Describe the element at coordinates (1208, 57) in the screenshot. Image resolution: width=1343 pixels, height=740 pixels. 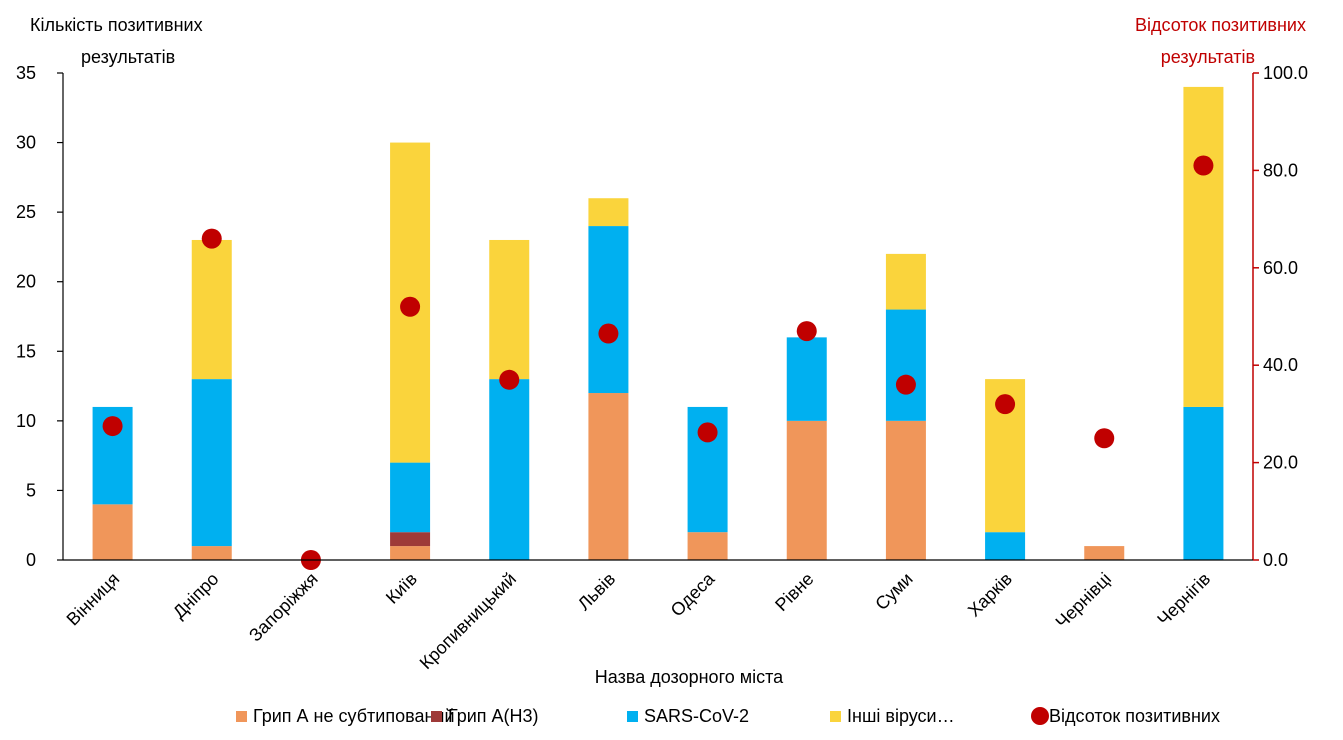
I see `y2-axis-title-line2: результатів` at that location.